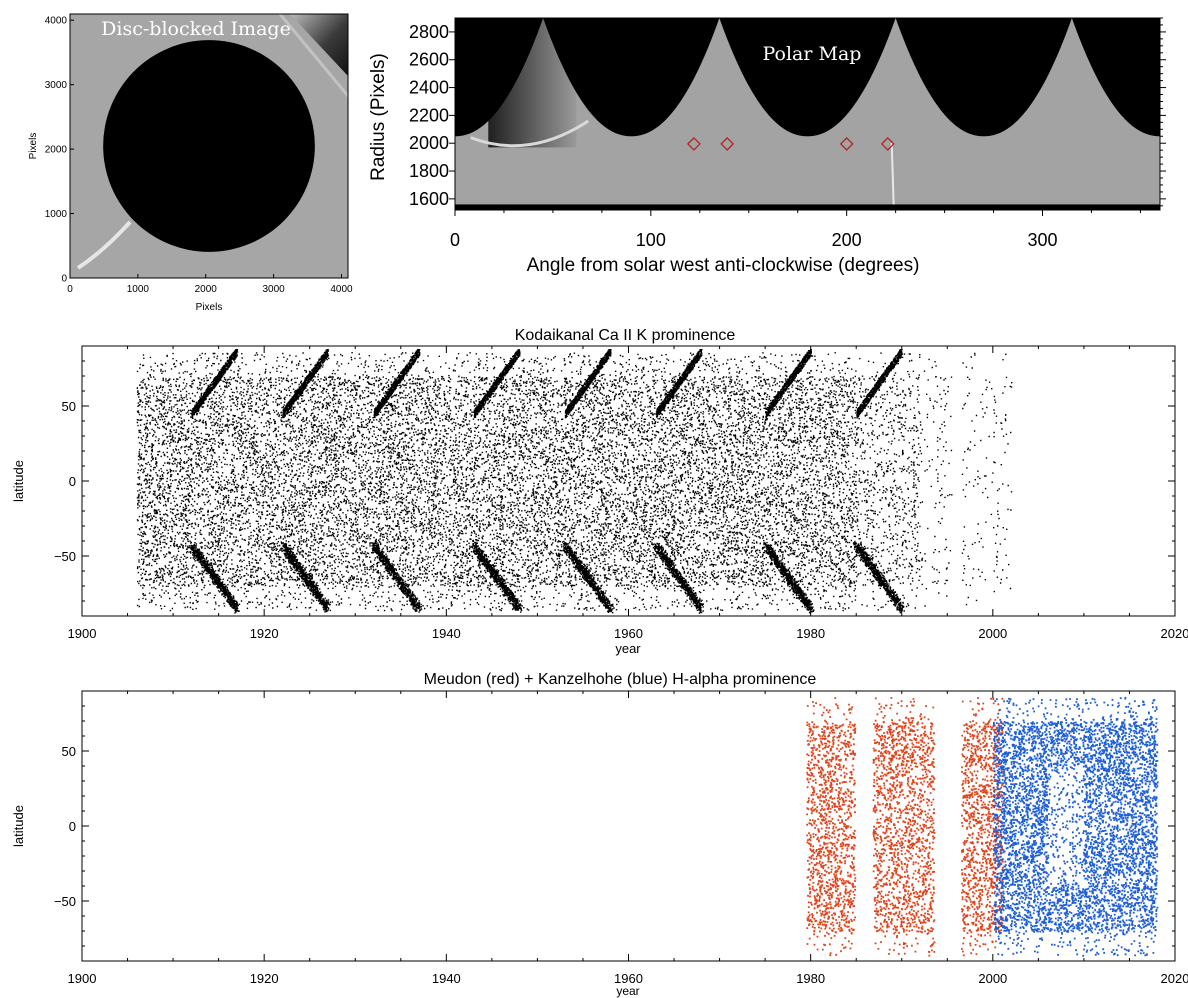 The image size is (1188, 998). I want to click on disc-image-ytick-label: 1000, so click(56, 214).